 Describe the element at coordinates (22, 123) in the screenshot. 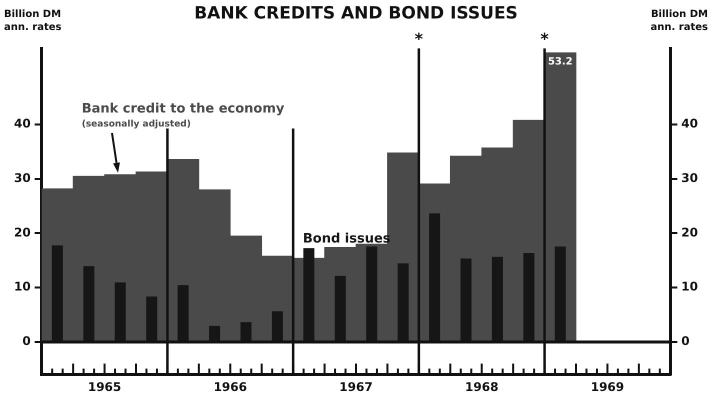

I see `y-tick-label: 40` at that location.